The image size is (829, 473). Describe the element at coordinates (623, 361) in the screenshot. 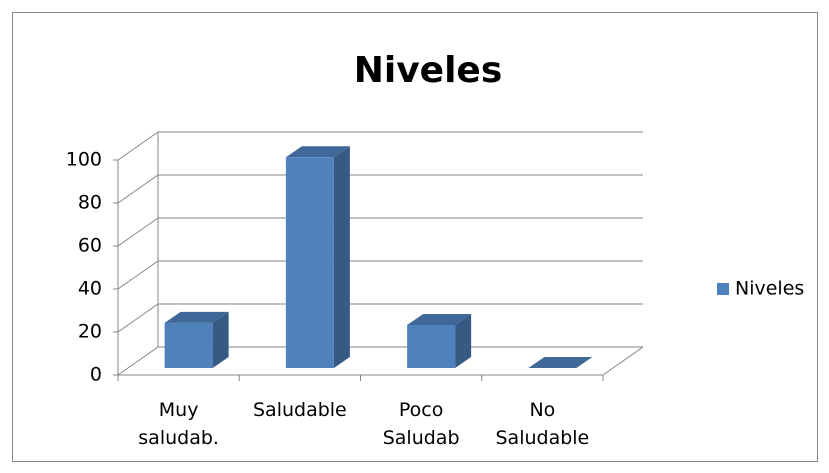

I see `floor-edge` at that location.